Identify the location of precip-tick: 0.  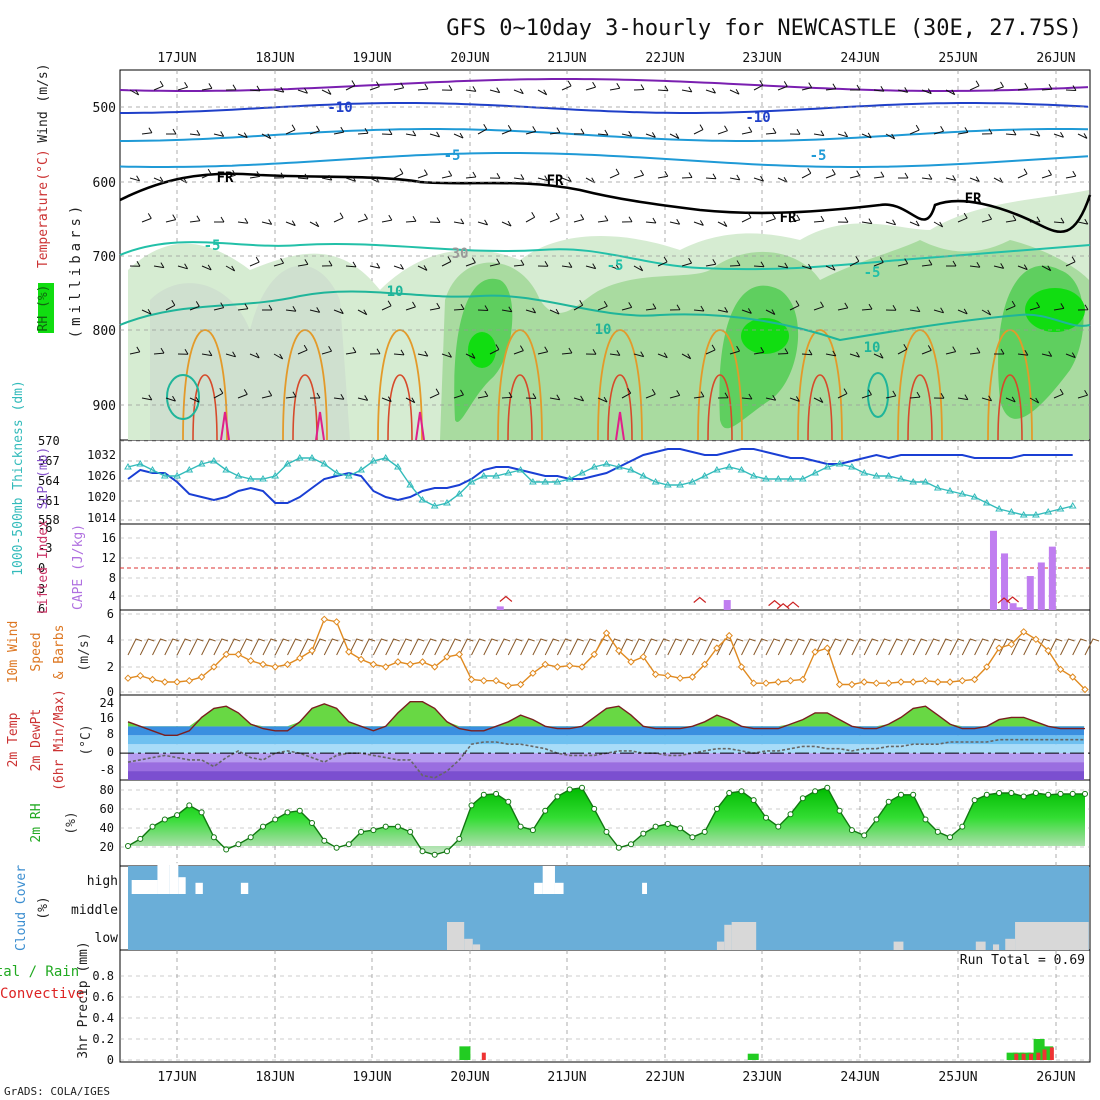
(110, 1060).